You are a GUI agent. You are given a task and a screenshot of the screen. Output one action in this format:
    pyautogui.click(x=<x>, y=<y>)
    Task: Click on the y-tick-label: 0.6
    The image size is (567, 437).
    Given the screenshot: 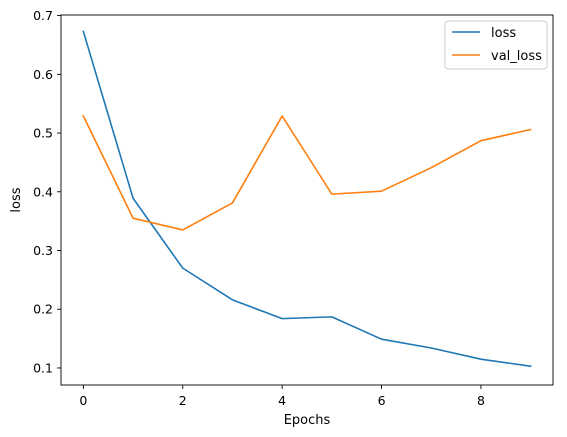 What is the action you would take?
    pyautogui.click(x=43, y=74)
    